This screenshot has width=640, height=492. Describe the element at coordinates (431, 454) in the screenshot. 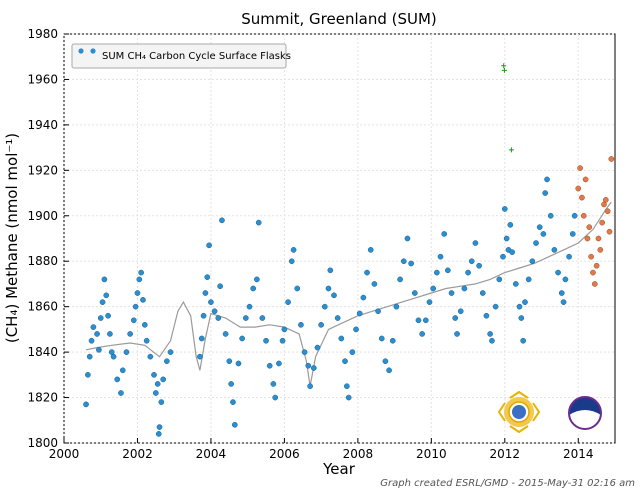

I see `x-tick-label: 2010` at that location.